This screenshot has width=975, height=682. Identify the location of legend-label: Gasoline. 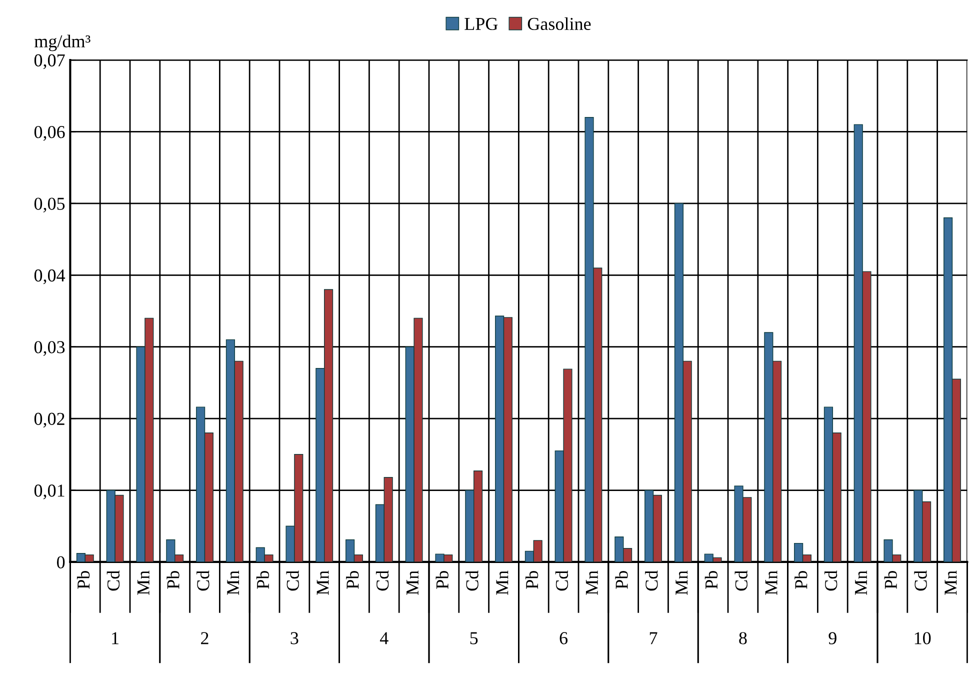
(559, 23).